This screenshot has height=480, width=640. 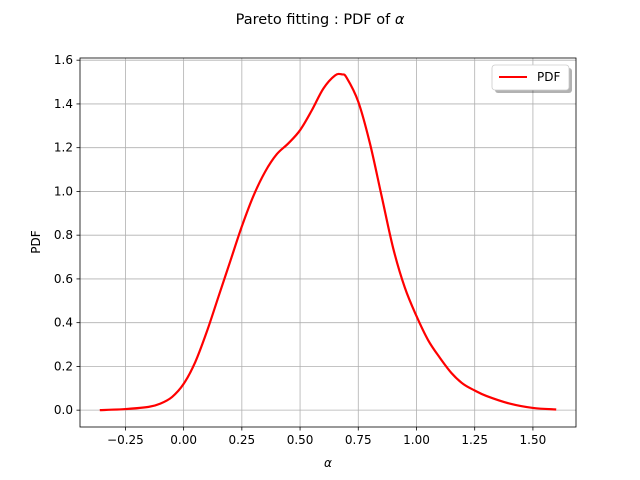 I want to click on y-tick-label: 0.4, so click(x=63, y=323).